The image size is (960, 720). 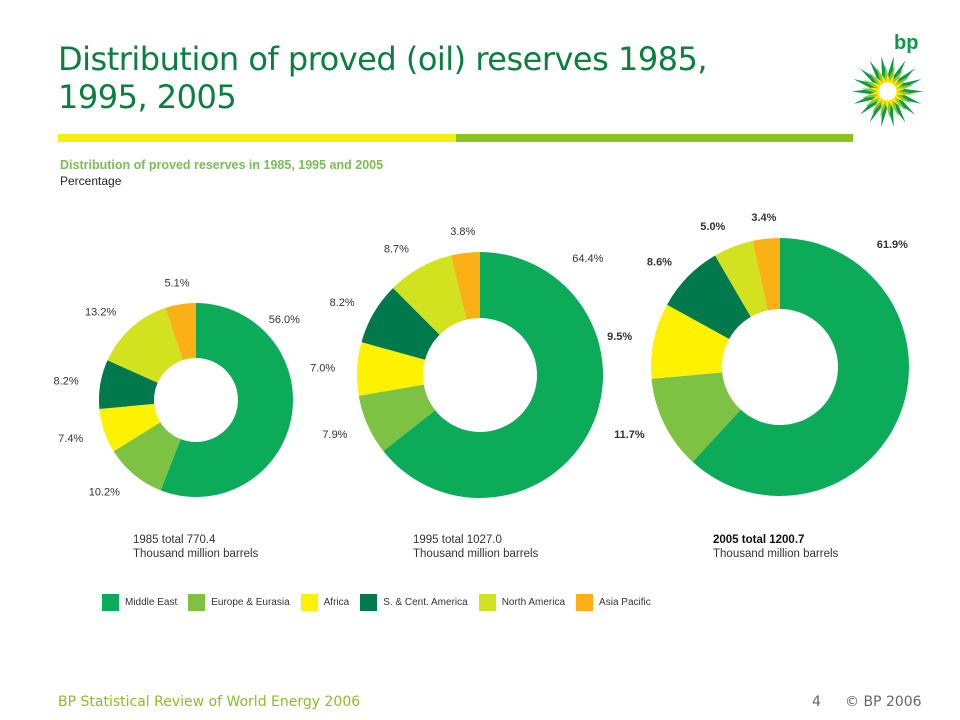 I want to click on title-rule-yellow, so click(x=257, y=138).